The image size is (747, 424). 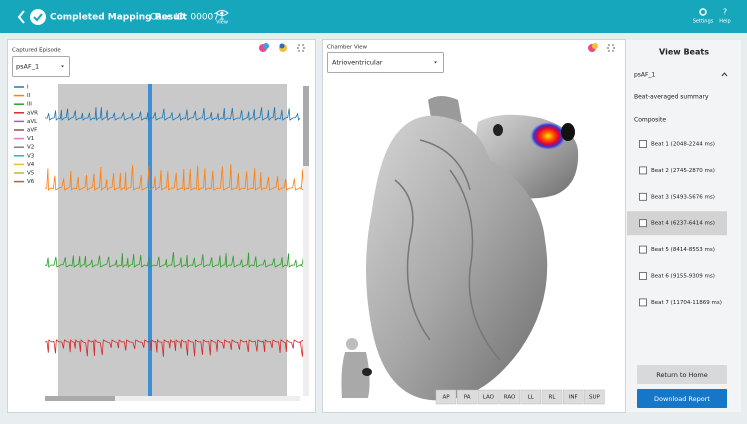 I want to click on beat-label: Beat 5 (8414-8553 ms), so click(x=683, y=250).